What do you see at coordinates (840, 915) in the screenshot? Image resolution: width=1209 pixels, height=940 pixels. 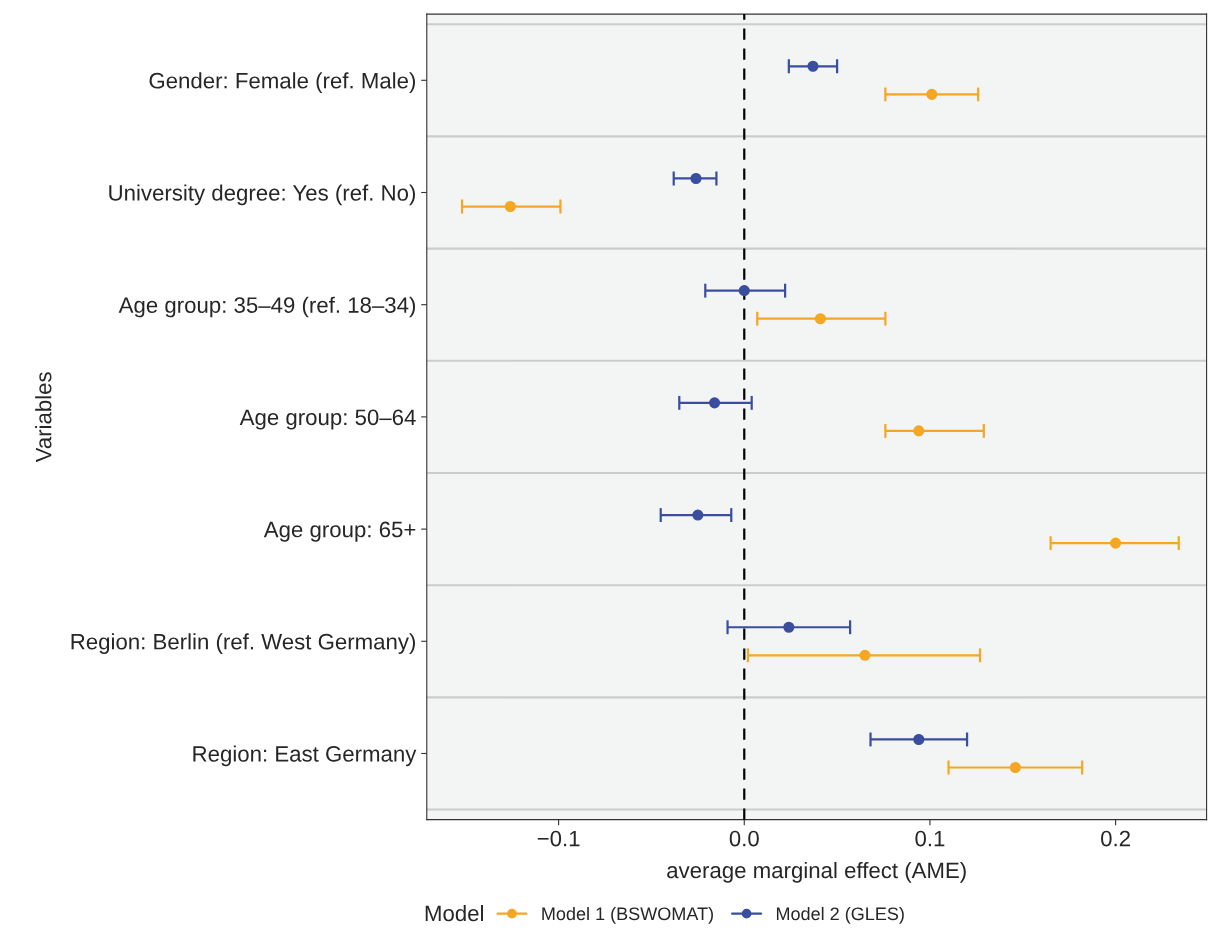 I see `legend-label: Model 2 (GLES)` at bounding box center [840, 915].